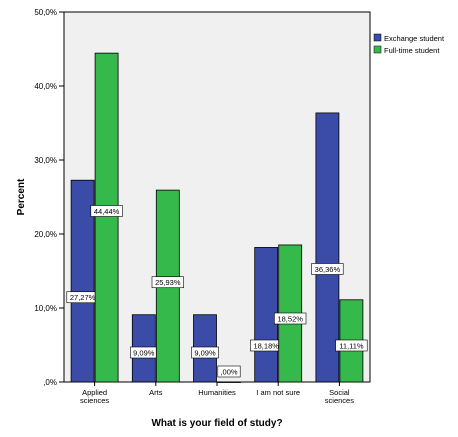 The height and width of the screenshot is (437, 458). What do you see at coordinates (45, 12) in the screenshot?
I see `y-tick-label: 50,0%` at bounding box center [45, 12].